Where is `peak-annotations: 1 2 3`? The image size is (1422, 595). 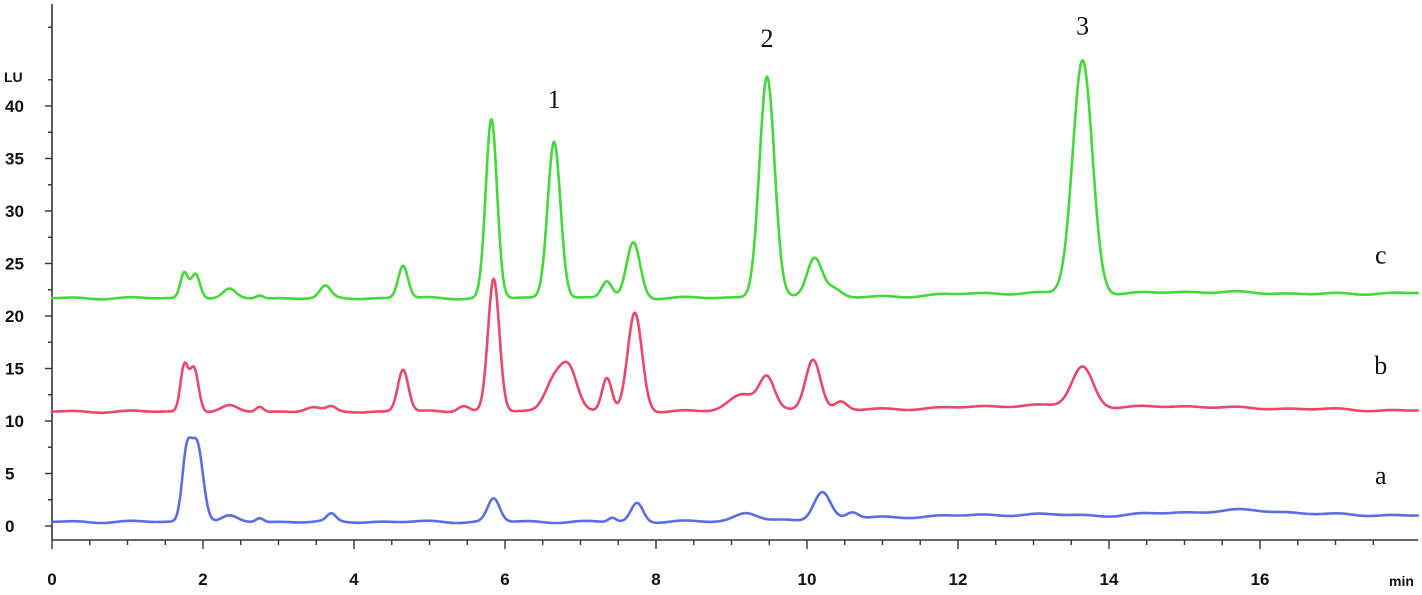
peak-annotations: 1 2 3 is located at coordinates (818, 63).